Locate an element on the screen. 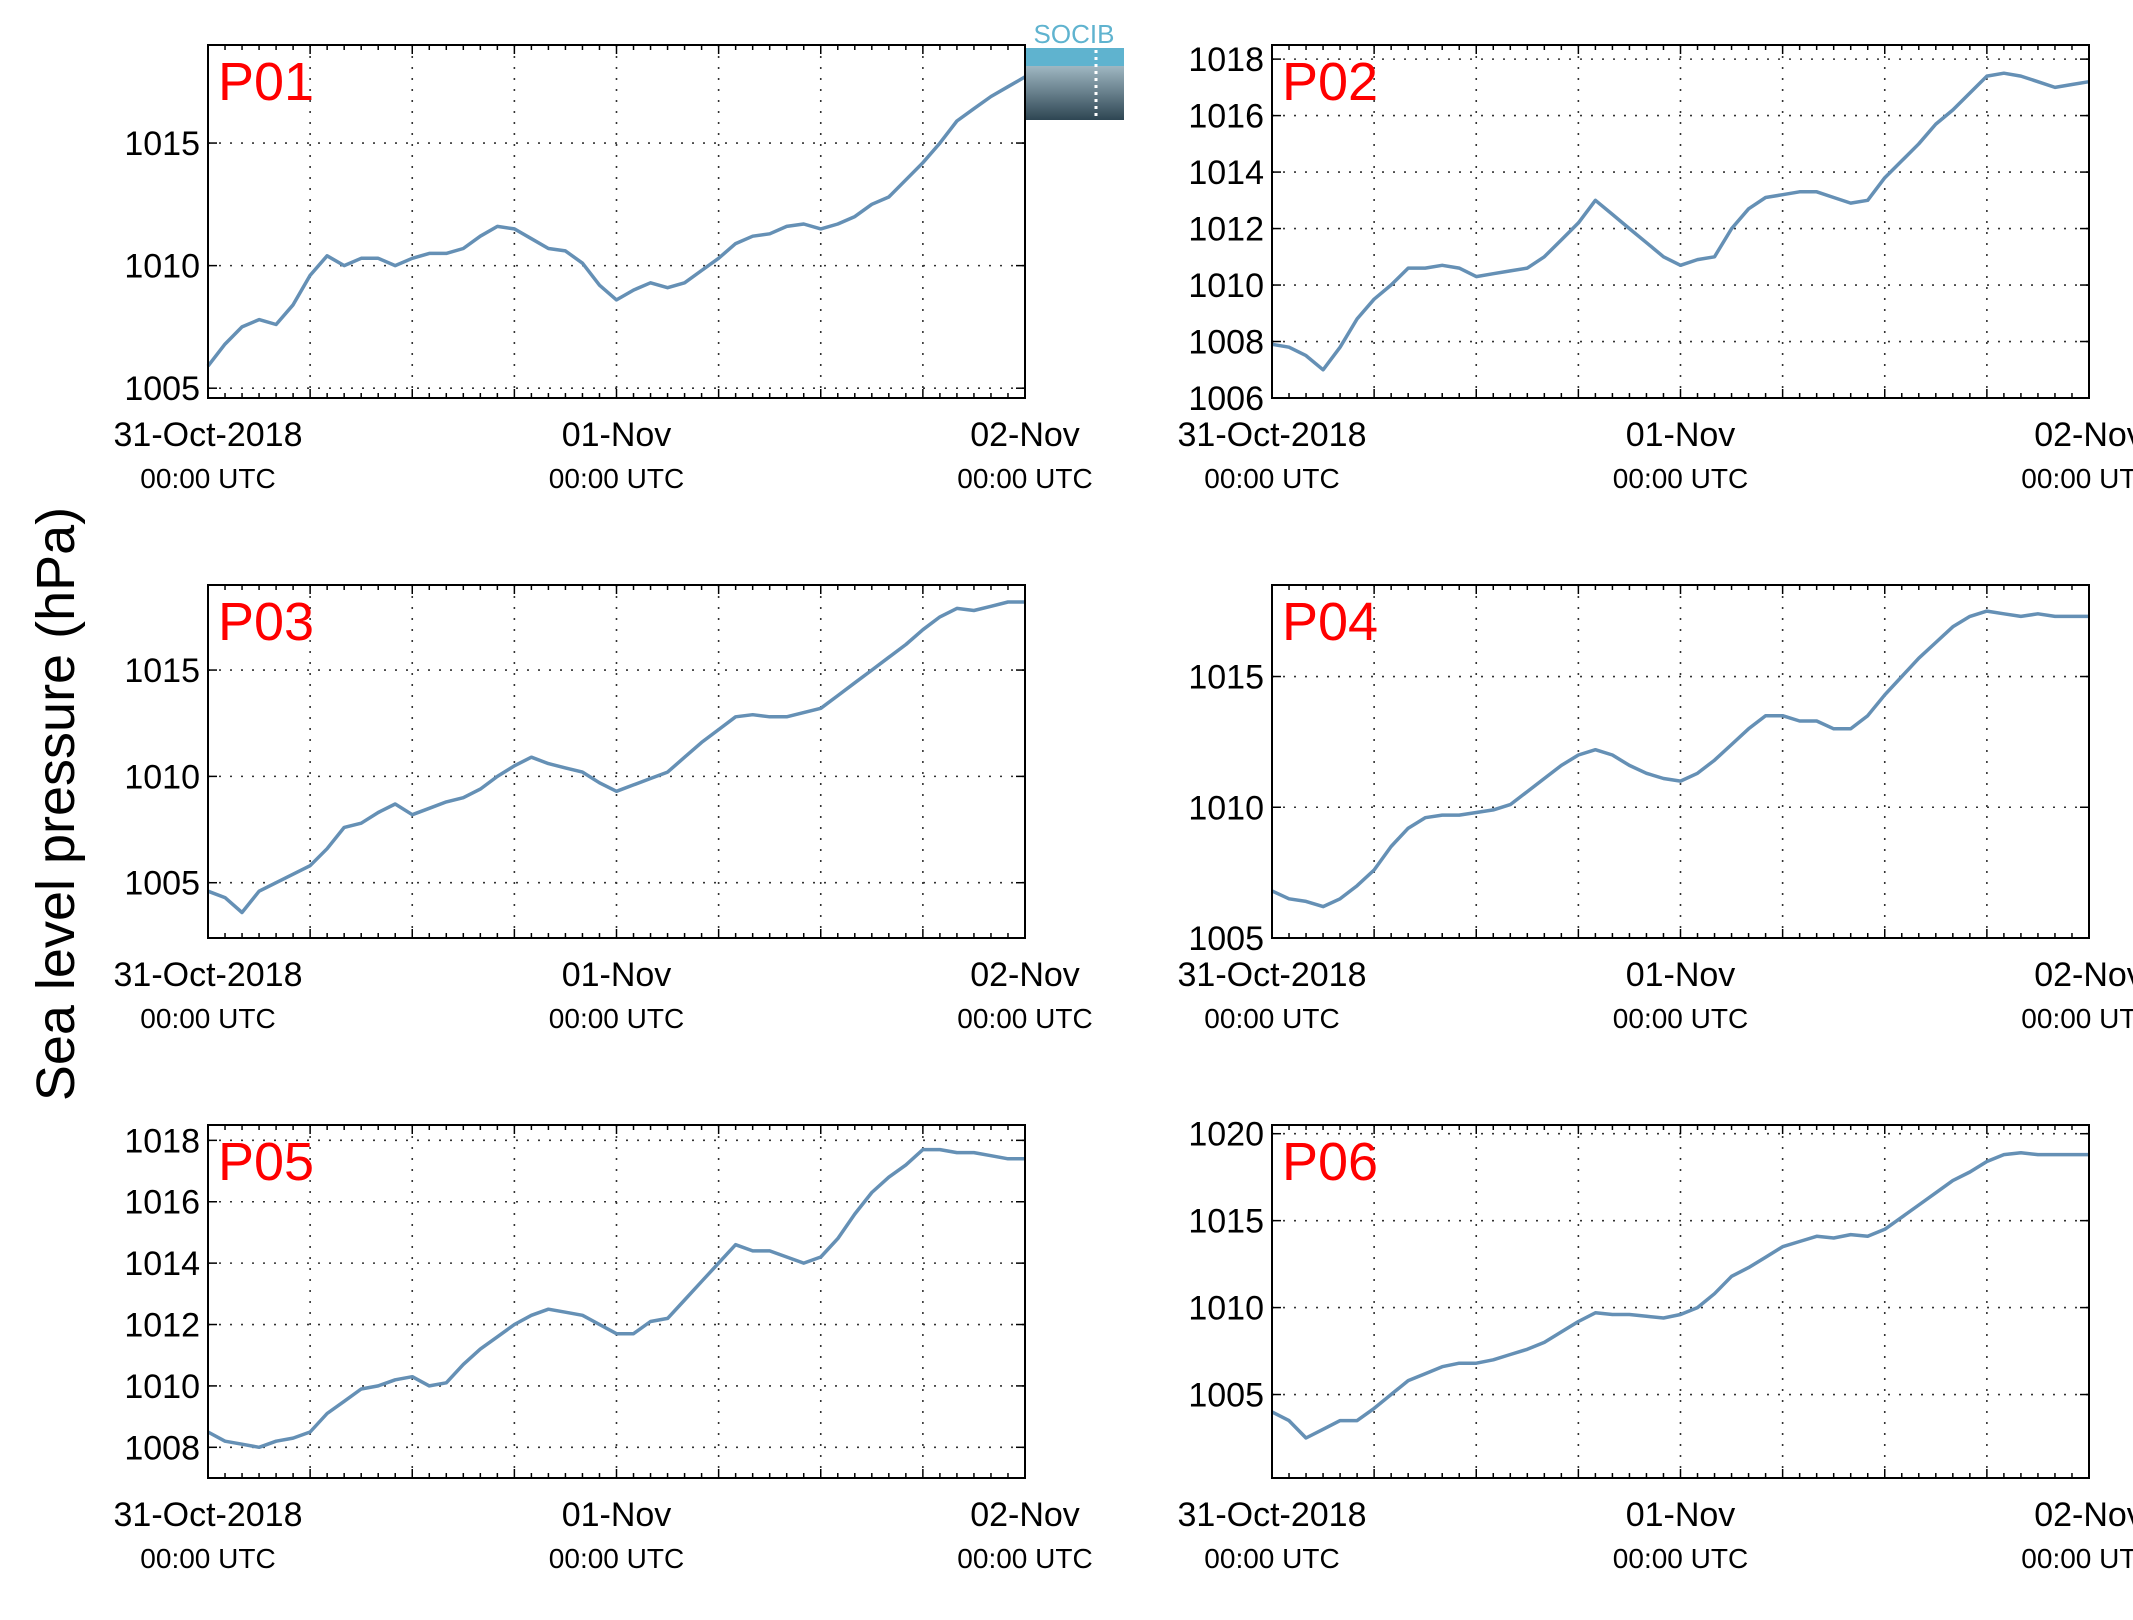 Image resolution: width=2133 pixels, height=1620 pixels. socib-logo-text: SOCIB is located at coordinates (1074, 34).